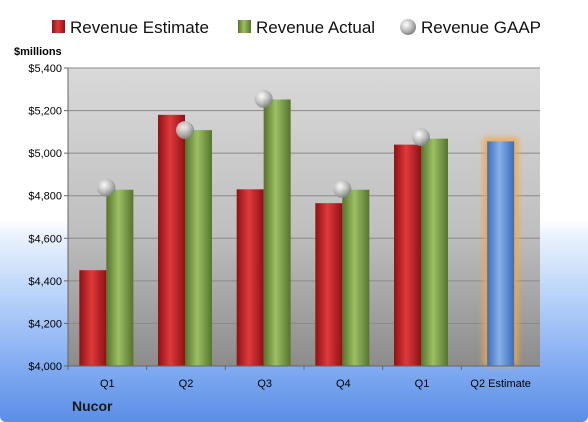 This screenshot has width=588, height=422. Describe the element at coordinates (408, 27) in the screenshot. I see `legend-swatch-gaap` at that location.